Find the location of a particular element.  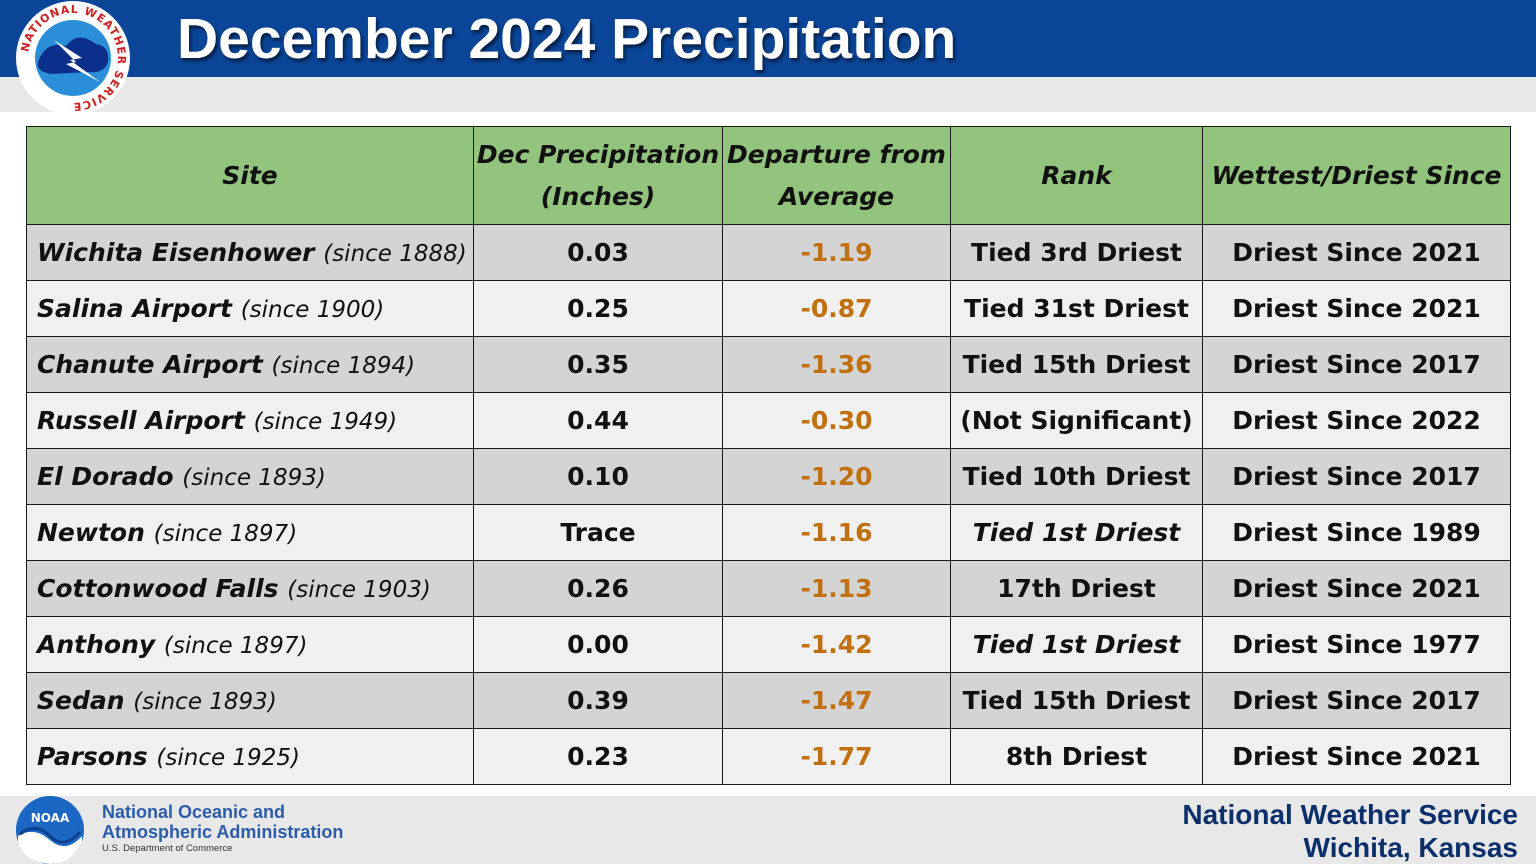

site-cell: Salina Airport (since 1900) is located at coordinates (250, 308).